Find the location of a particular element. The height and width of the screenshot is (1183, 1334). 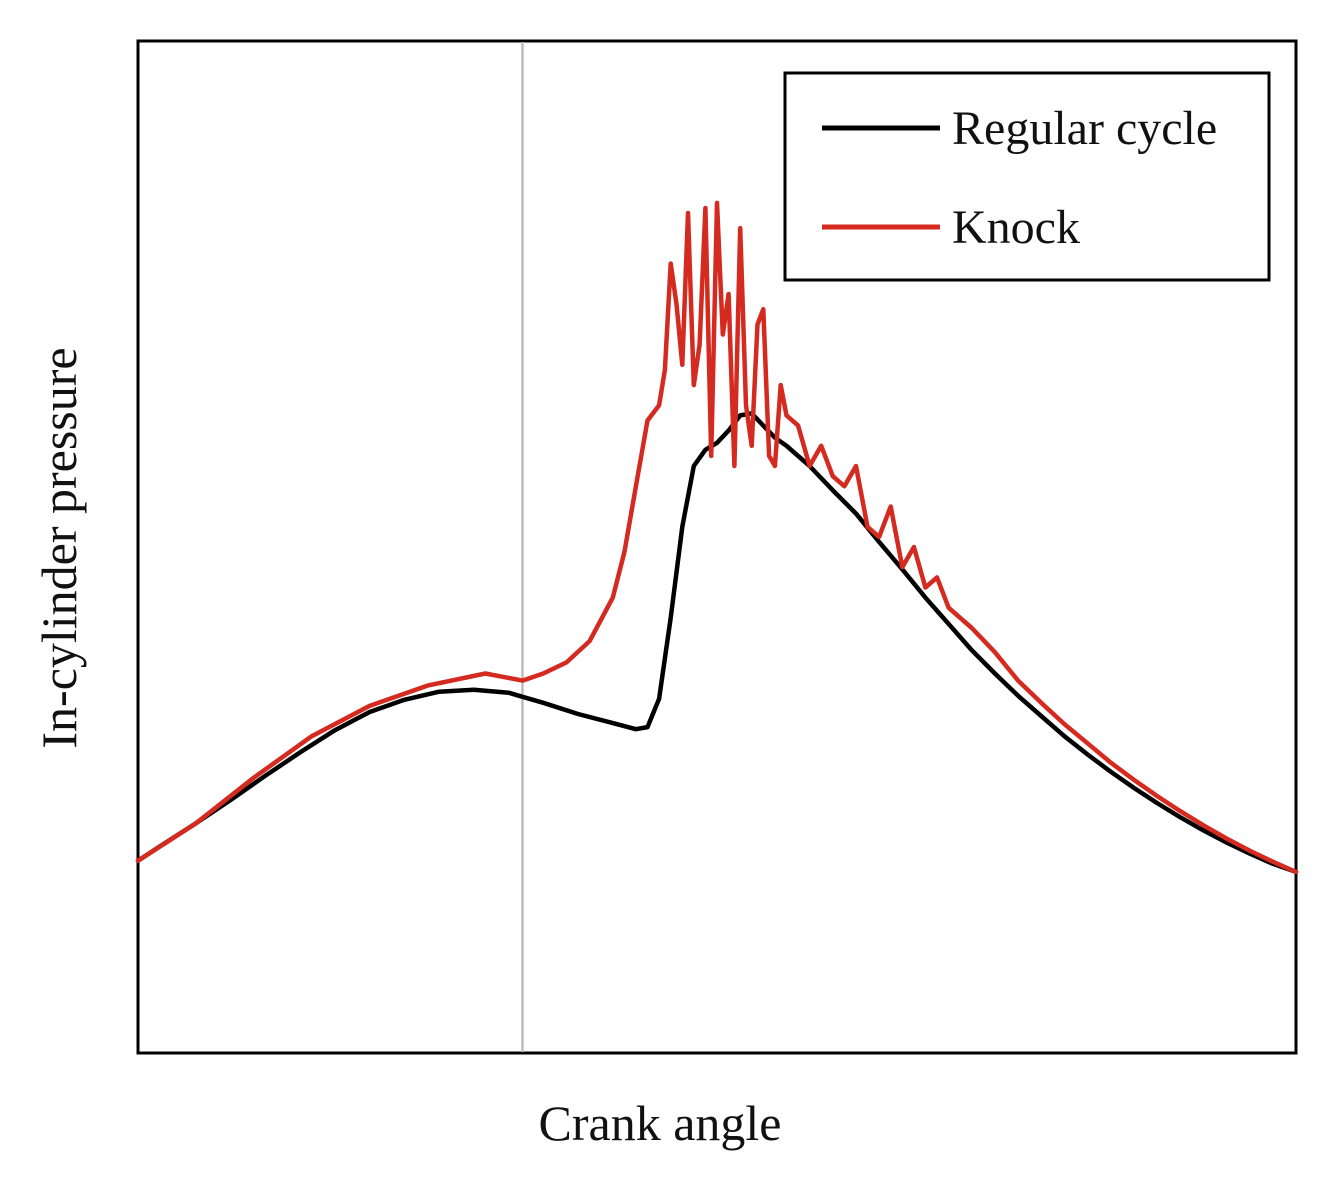

y-axis-label: In-cylinder pressure is located at coordinates (59, 547).